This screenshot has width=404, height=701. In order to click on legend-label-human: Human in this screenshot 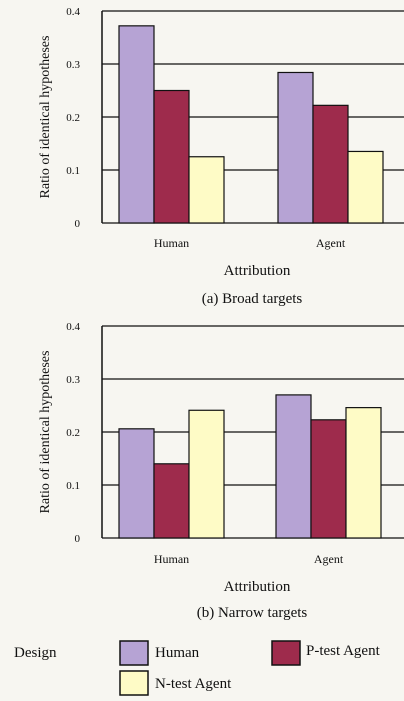, I will do `click(177, 653)`.